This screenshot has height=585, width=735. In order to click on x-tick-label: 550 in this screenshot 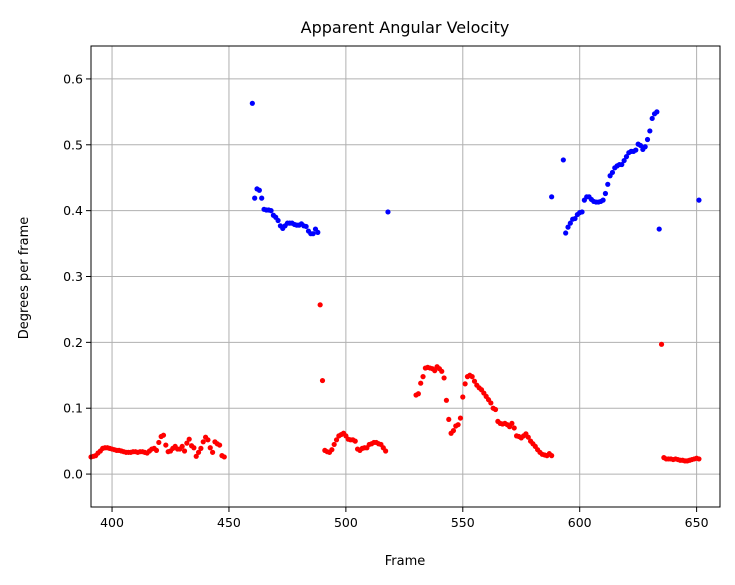, I will do `click(463, 522)`.